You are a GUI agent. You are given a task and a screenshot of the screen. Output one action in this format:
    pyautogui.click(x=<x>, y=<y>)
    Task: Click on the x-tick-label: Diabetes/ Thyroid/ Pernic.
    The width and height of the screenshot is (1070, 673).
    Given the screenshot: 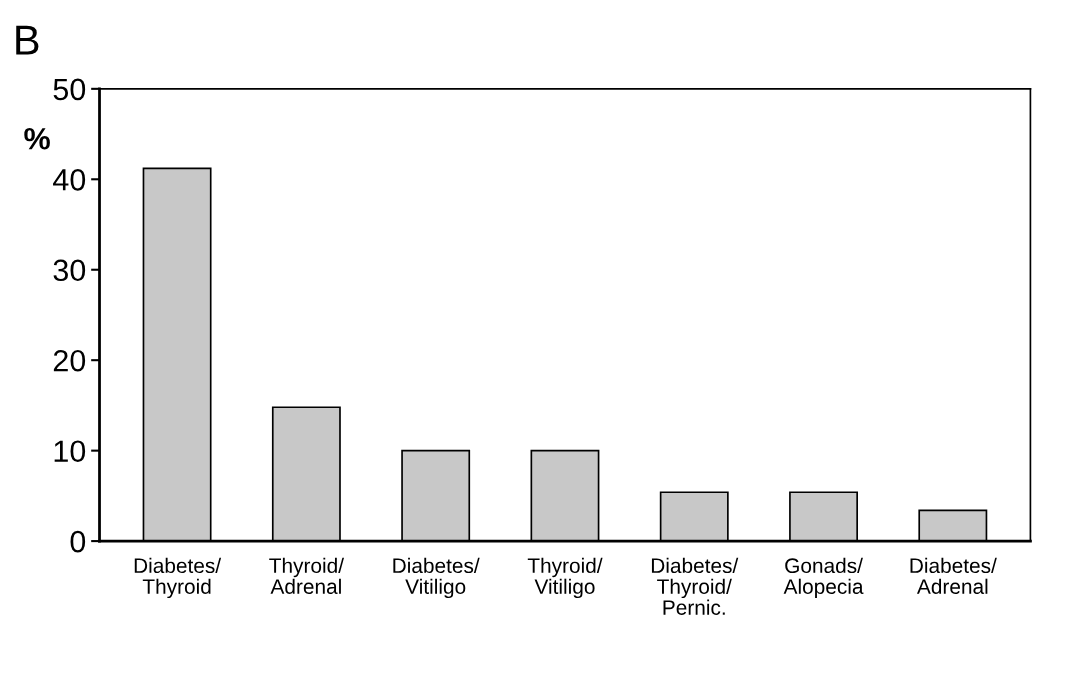 What is the action you would take?
    pyautogui.click(x=695, y=586)
    